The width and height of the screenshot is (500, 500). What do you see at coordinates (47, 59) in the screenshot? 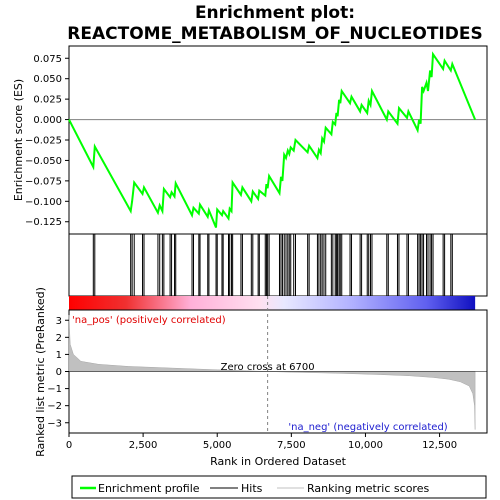
I see `es-y-tick-label: 0.075` at bounding box center [47, 59].